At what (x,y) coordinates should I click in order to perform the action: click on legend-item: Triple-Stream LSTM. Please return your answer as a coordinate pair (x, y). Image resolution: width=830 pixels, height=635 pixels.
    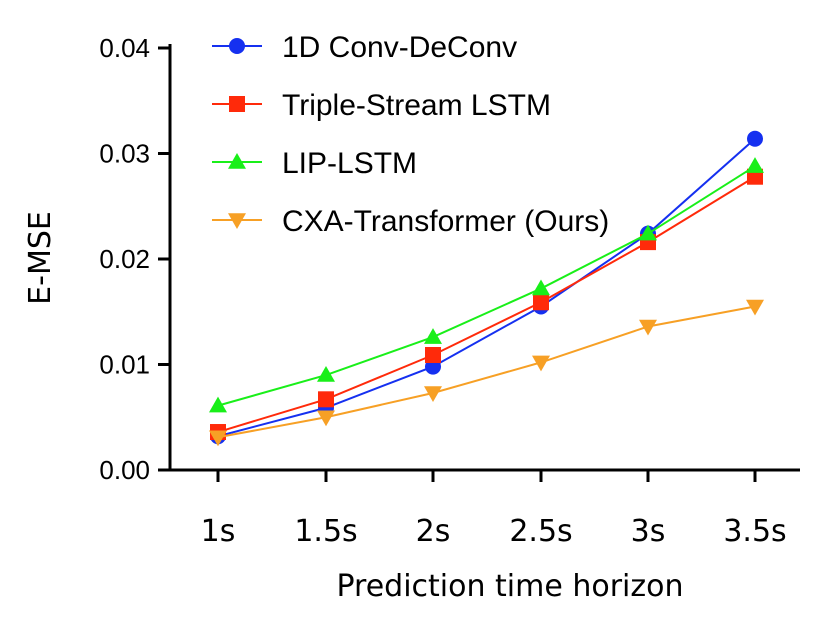
    Looking at the image, I should click on (381, 105).